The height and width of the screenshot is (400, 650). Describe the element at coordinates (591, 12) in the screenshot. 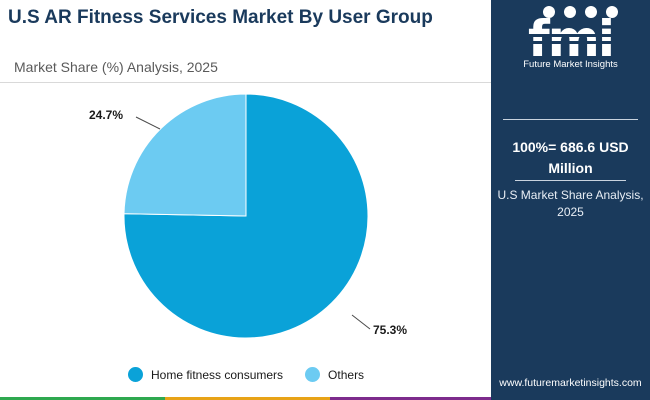

I see `logo-chart-icon` at that location.